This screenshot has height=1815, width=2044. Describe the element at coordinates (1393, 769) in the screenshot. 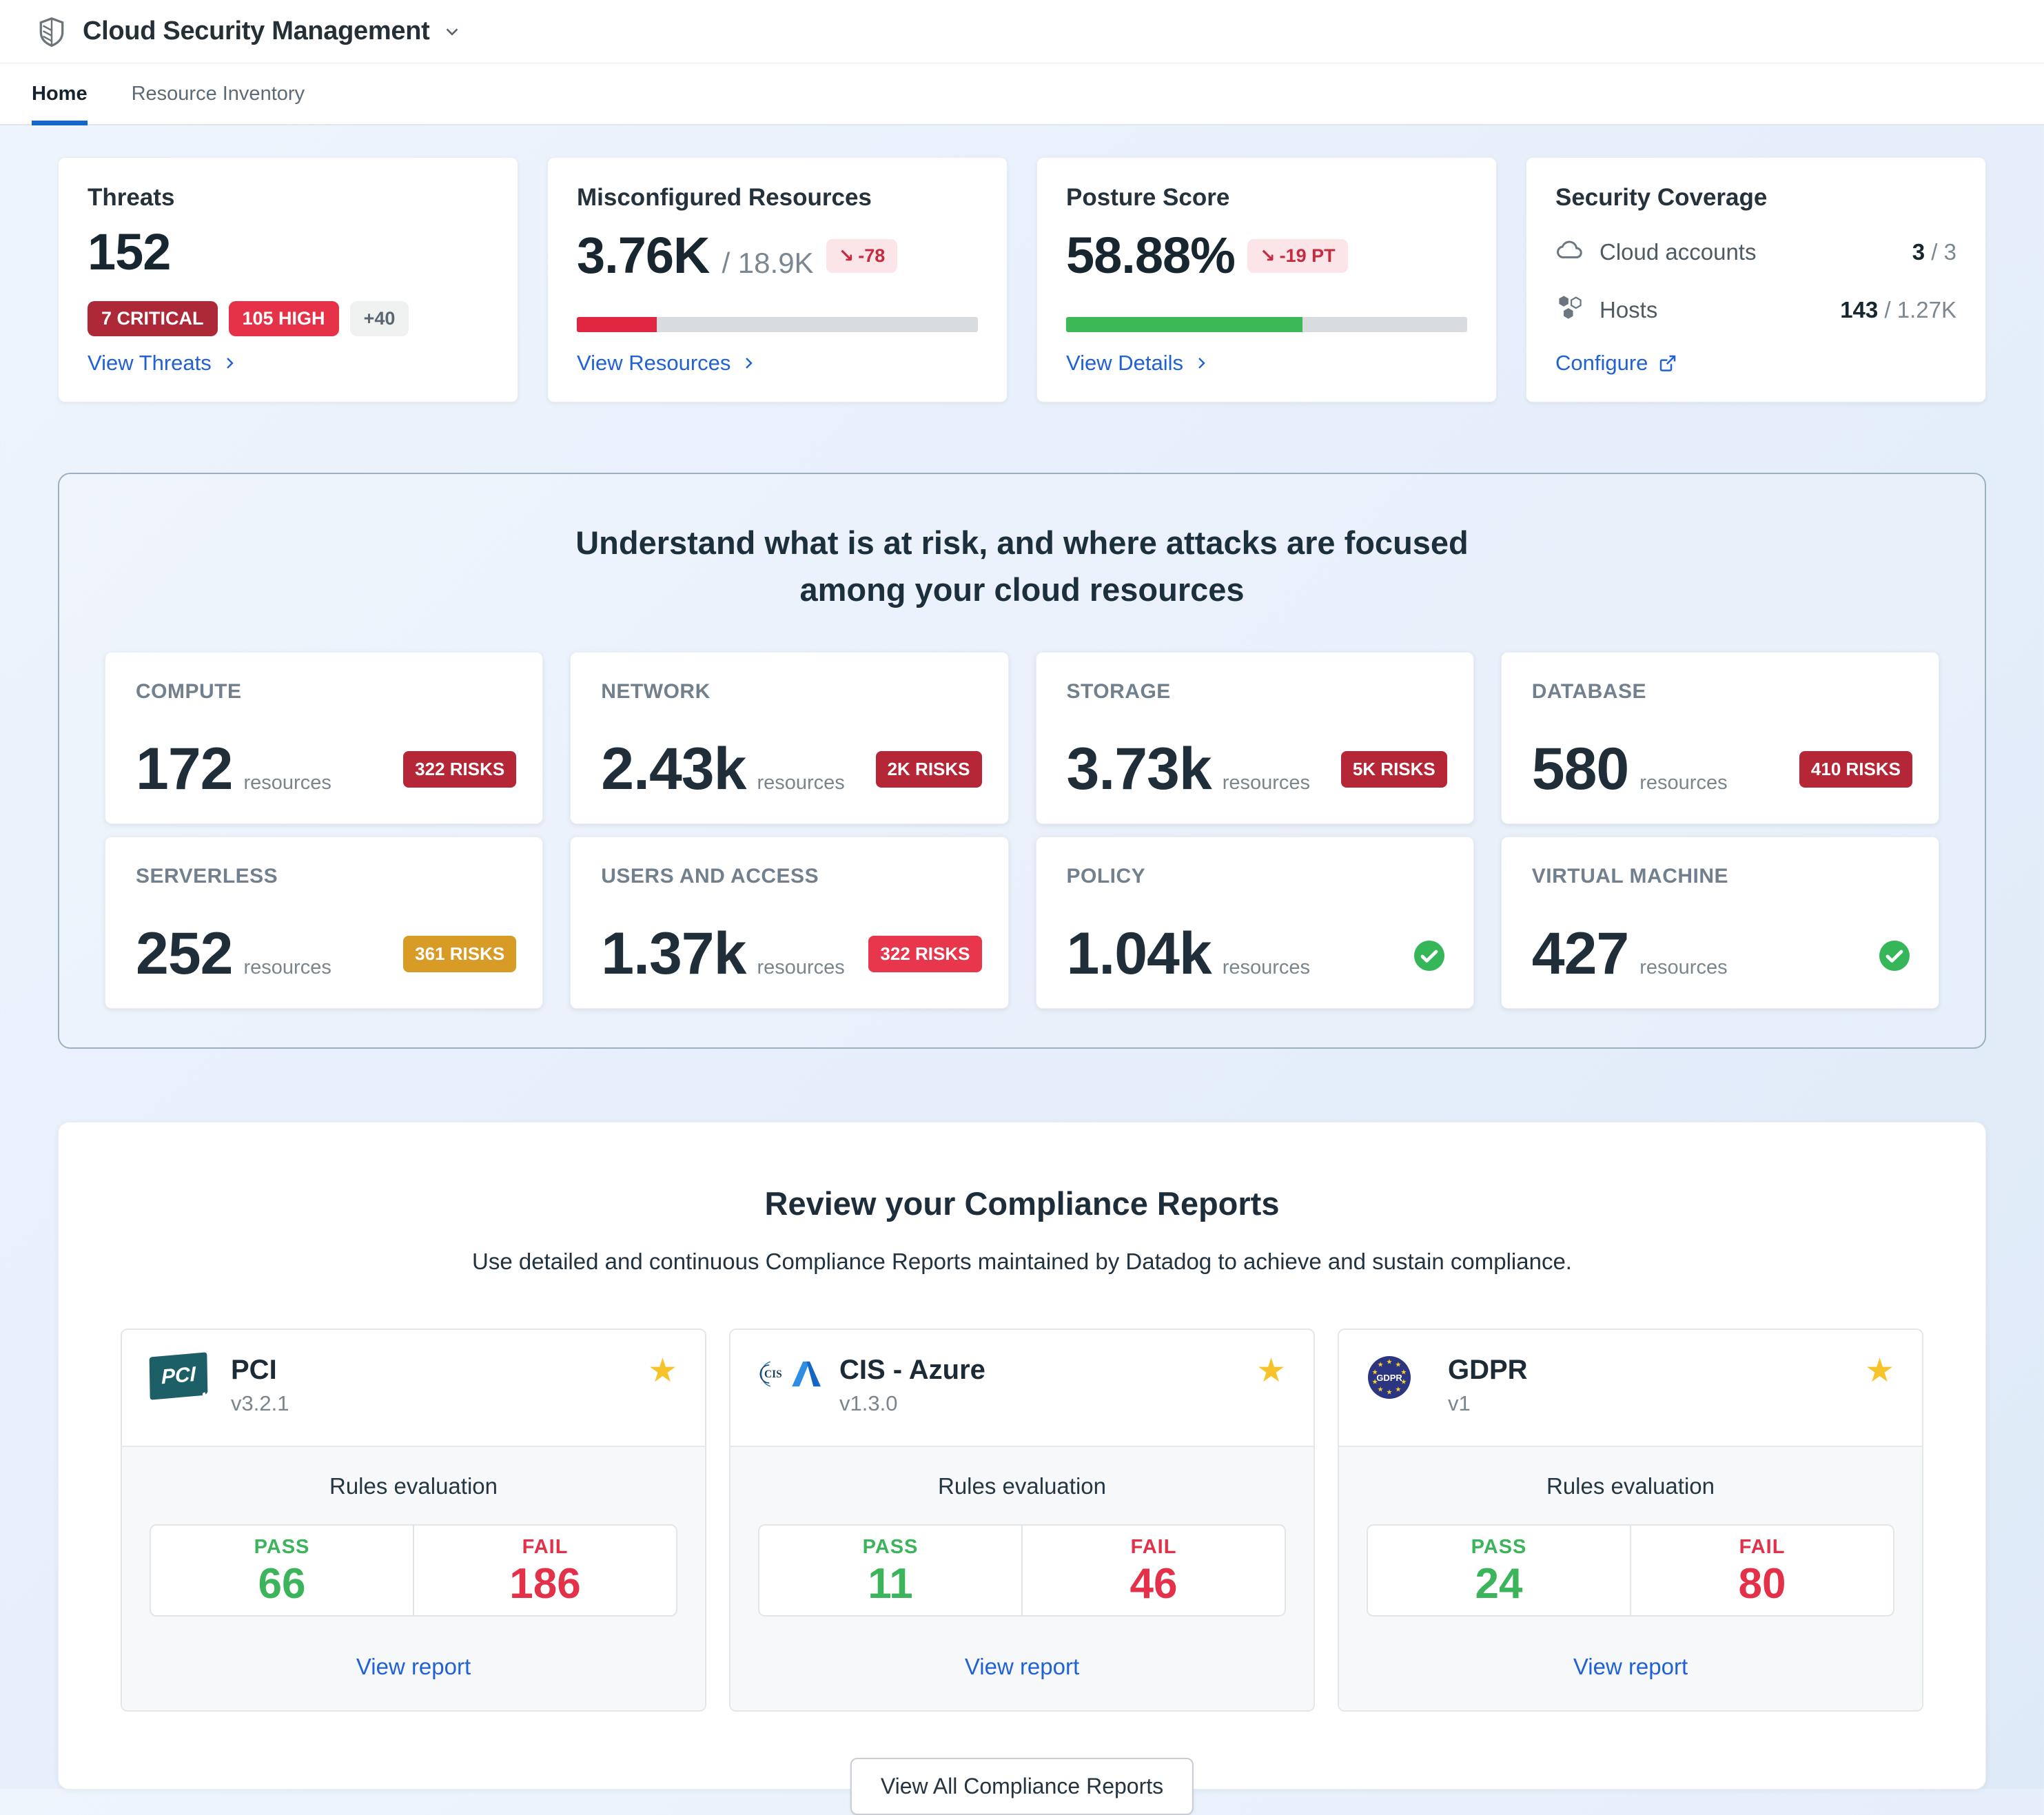

I see `risks-badge: 5K RISKS` at that location.